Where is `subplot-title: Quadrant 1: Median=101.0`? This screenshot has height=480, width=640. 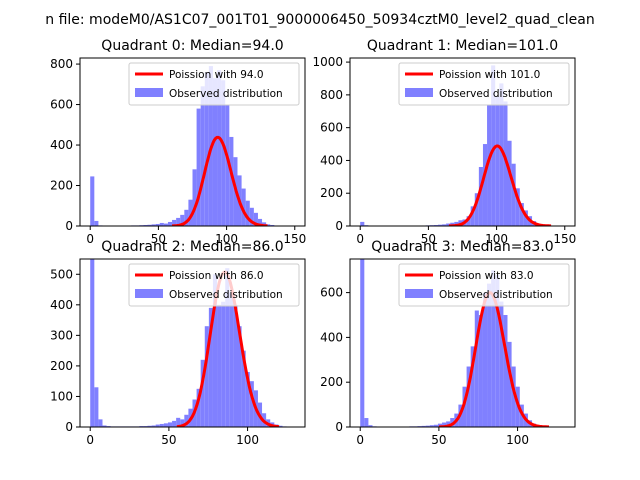 subplot-title: Quadrant 1: Median=101.0 is located at coordinates (462, 46).